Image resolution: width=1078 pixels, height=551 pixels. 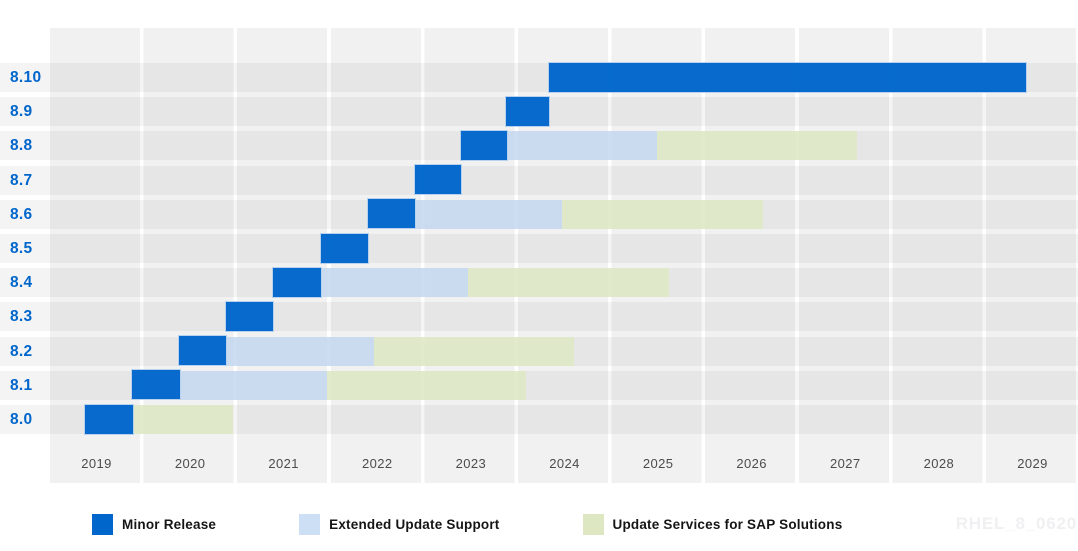 What do you see at coordinates (662, 214) in the screenshot?
I see `bar-sap-8.6` at bounding box center [662, 214].